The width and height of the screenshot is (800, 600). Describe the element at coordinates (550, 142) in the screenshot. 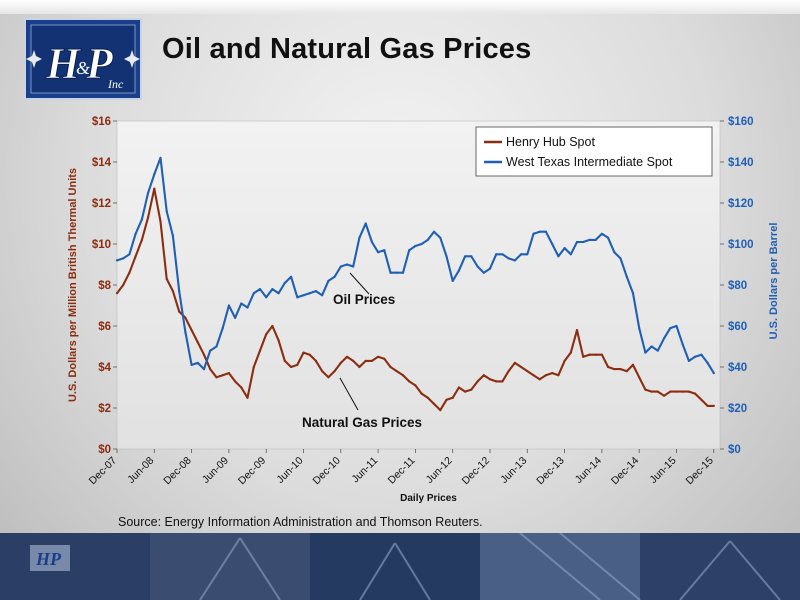

I see `legend-label: Henry Hub Spot` at that location.